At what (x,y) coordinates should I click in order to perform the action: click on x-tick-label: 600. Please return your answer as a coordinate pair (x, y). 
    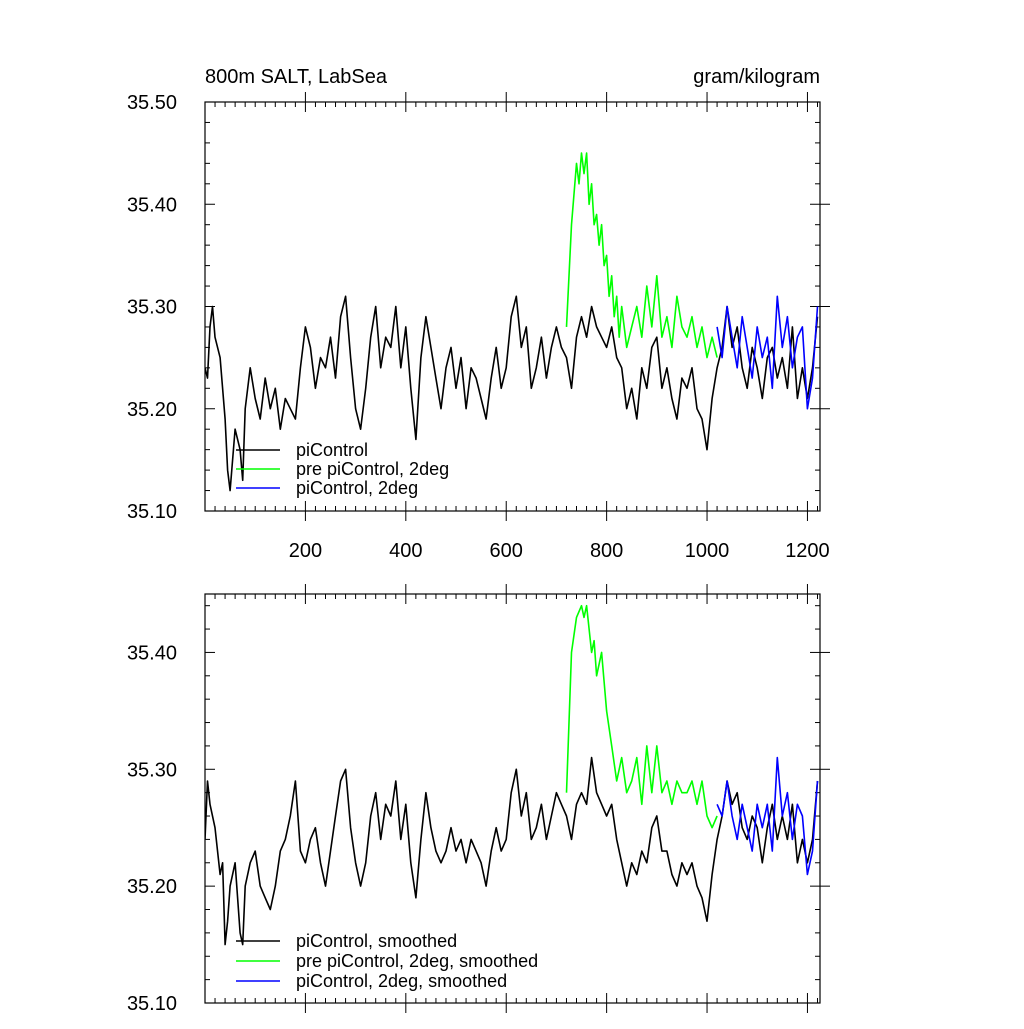
    Looking at the image, I should click on (506, 551).